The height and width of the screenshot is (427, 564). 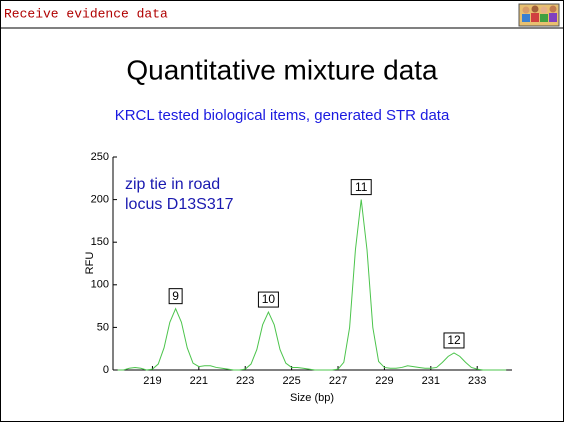 What do you see at coordinates (103, 327) in the screenshot?
I see `y-tick-label: 50` at bounding box center [103, 327].